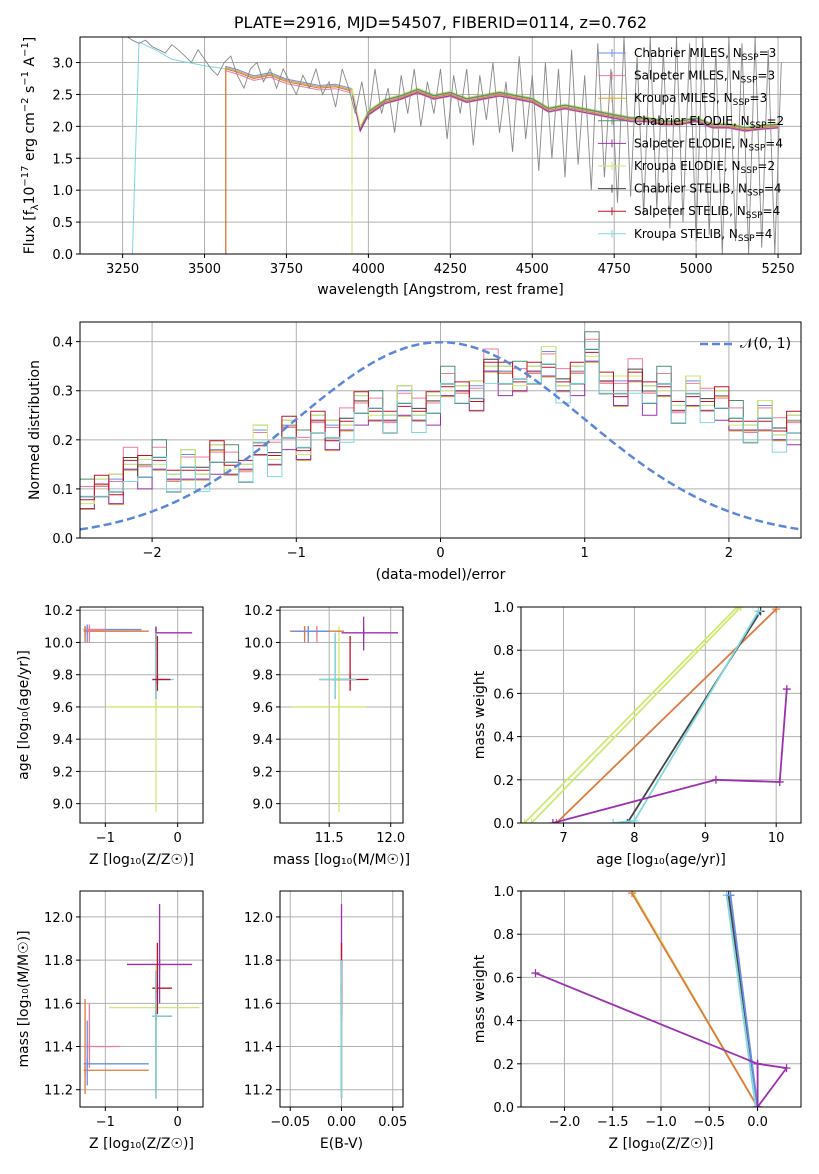  I want to click on weight-vs-age-plot, so click(656, 715).